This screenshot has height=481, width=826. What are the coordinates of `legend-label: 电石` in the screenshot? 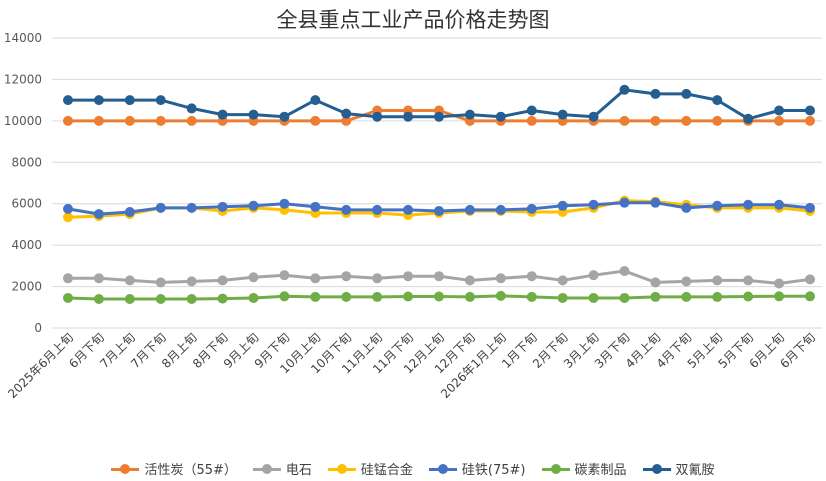 It's located at (298, 470).